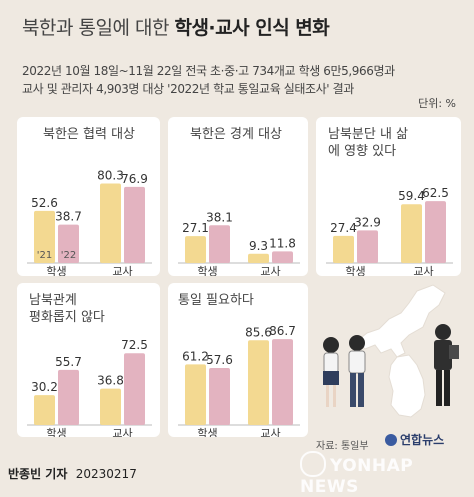 The image size is (474, 497). Describe the element at coordinates (176, 28) in the screenshot. I see `page-title: 북한과 통일에 대한 학생·교사 인식 변화` at that location.